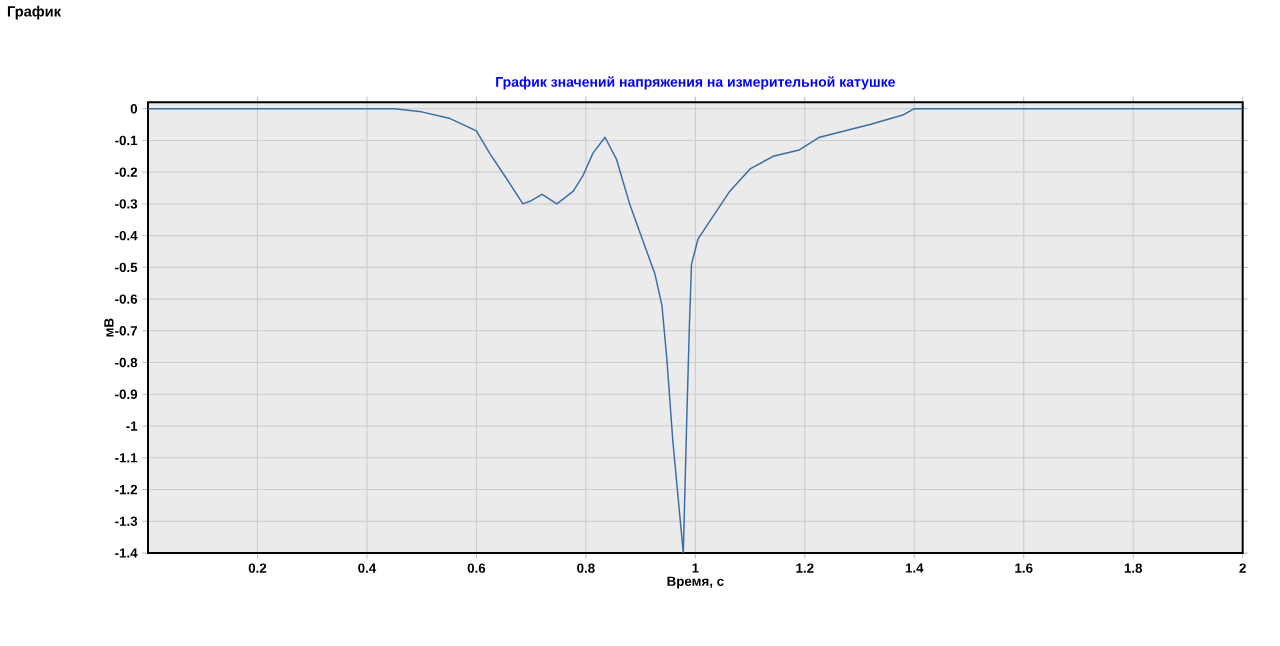 The width and height of the screenshot is (1280, 646). What do you see at coordinates (476, 568) in the screenshot?
I see `x-tick-label: 0.6` at bounding box center [476, 568].